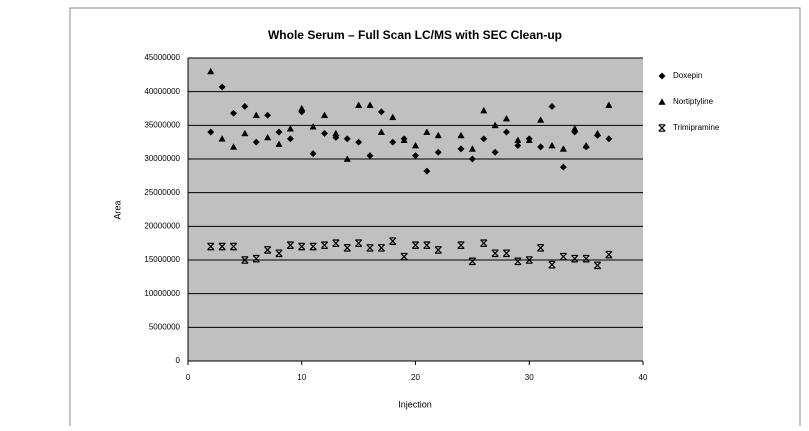 This screenshot has height=431, width=809. What do you see at coordinates (162, 259) in the screenshot?
I see `y-tick-label: 15000000` at bounding box center [162, 259].